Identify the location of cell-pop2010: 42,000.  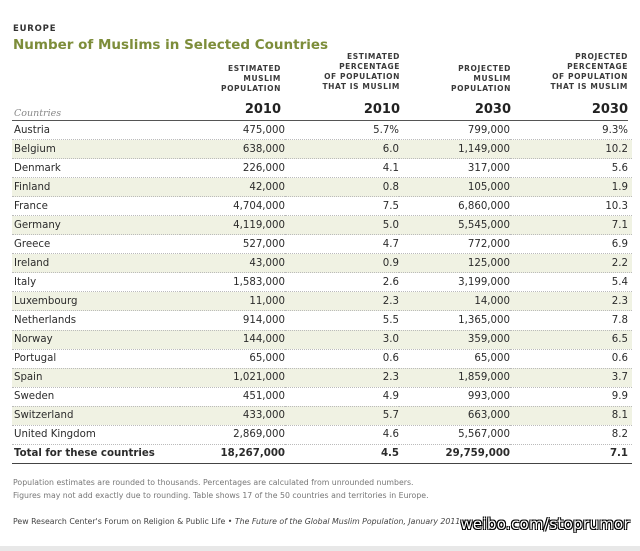
(232, 187).